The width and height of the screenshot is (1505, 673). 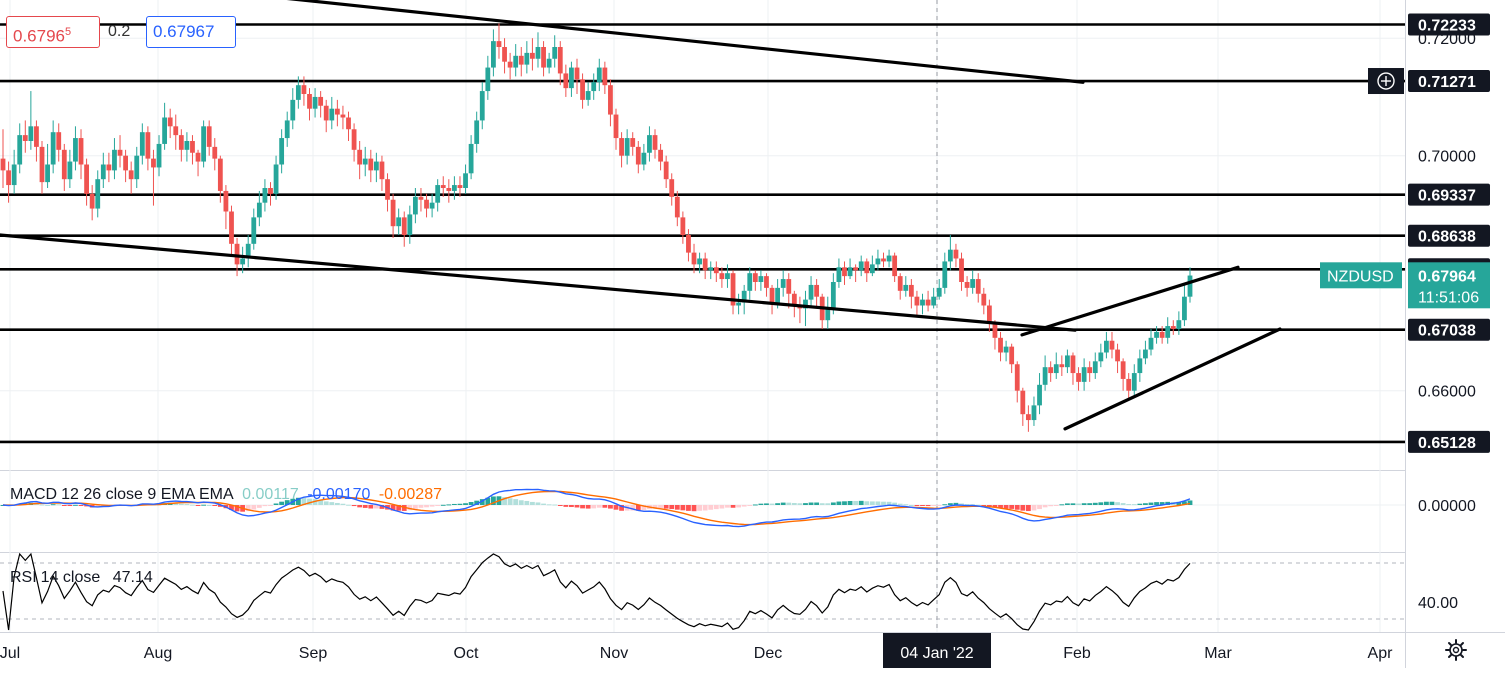 I want to click on rsi-name: RSI, so click(x=23, y=577).